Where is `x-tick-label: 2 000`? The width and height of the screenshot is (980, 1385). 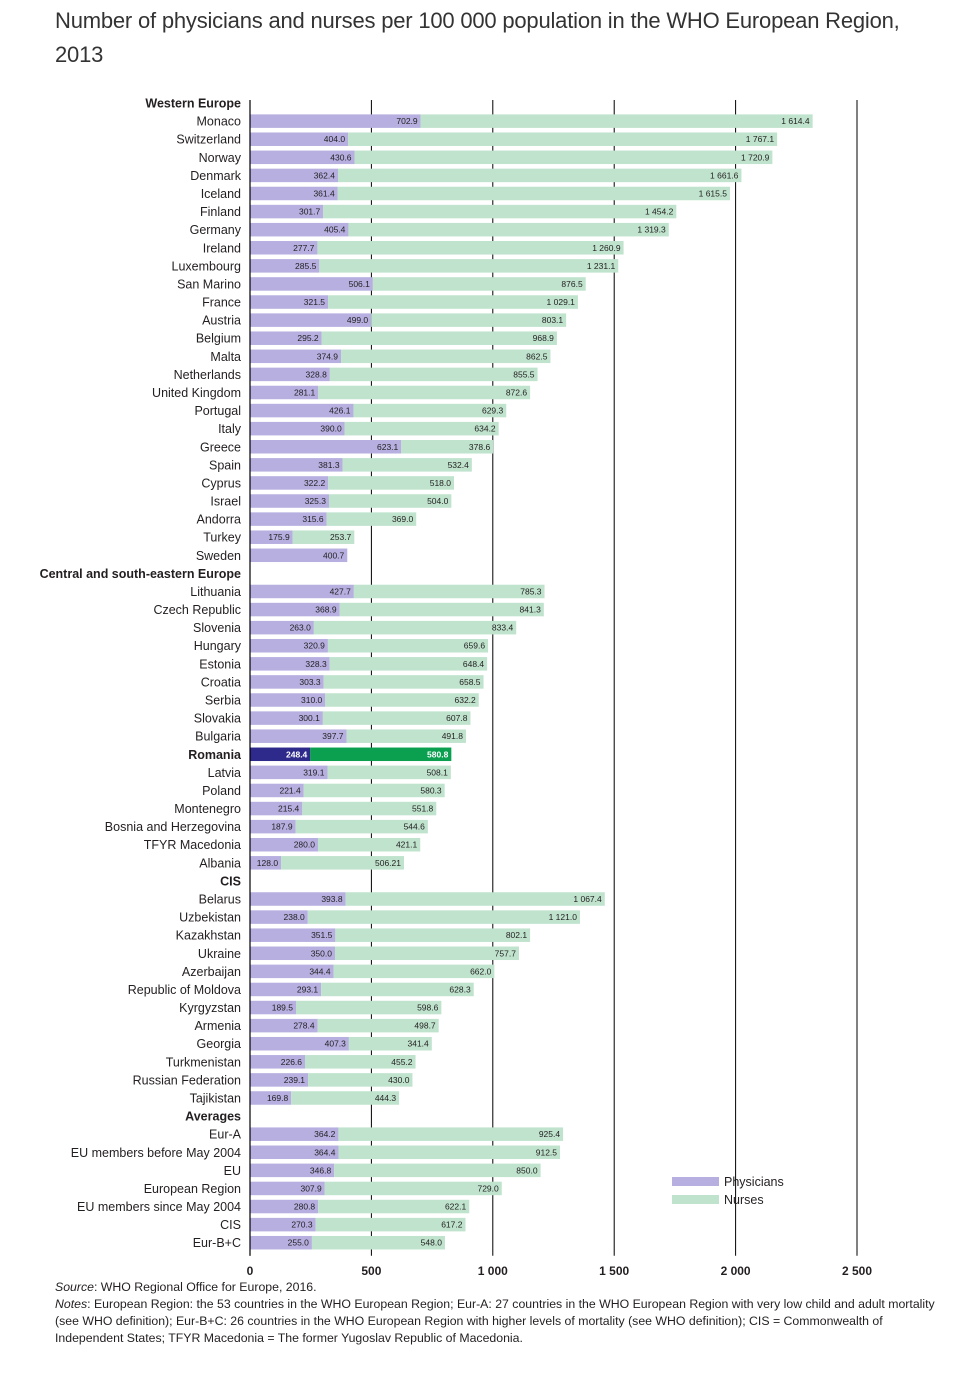 x-tick-label: 2 000 is located at coordinates (736, 1269).